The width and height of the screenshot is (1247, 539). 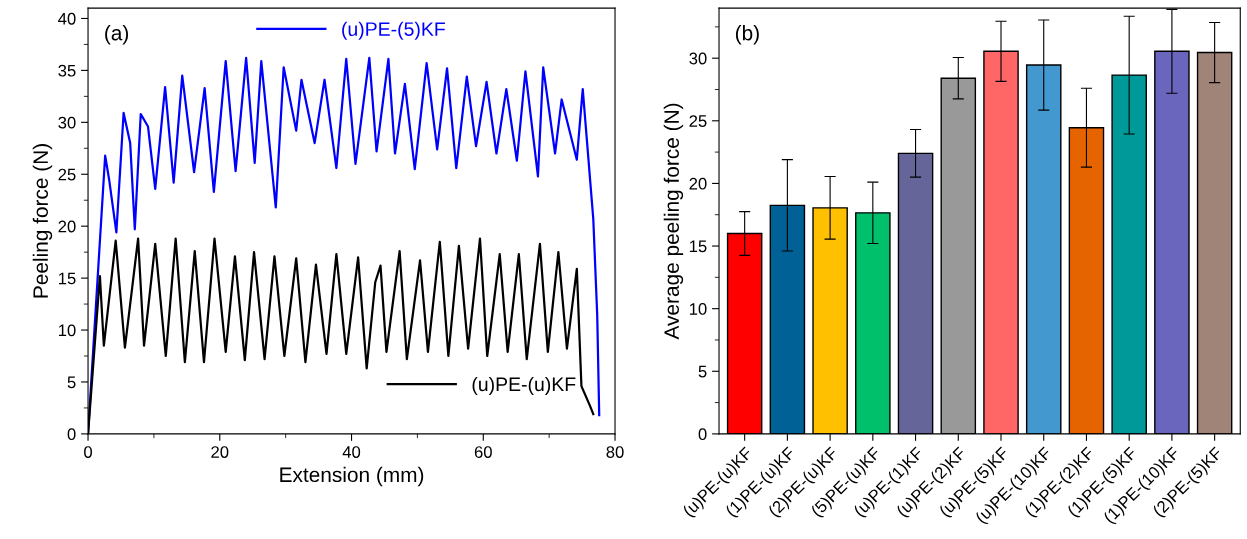 What do you see at coordinates (747, 35) in the screenshot?
I see `annotation: (b)` at bounding box center [747, 35].